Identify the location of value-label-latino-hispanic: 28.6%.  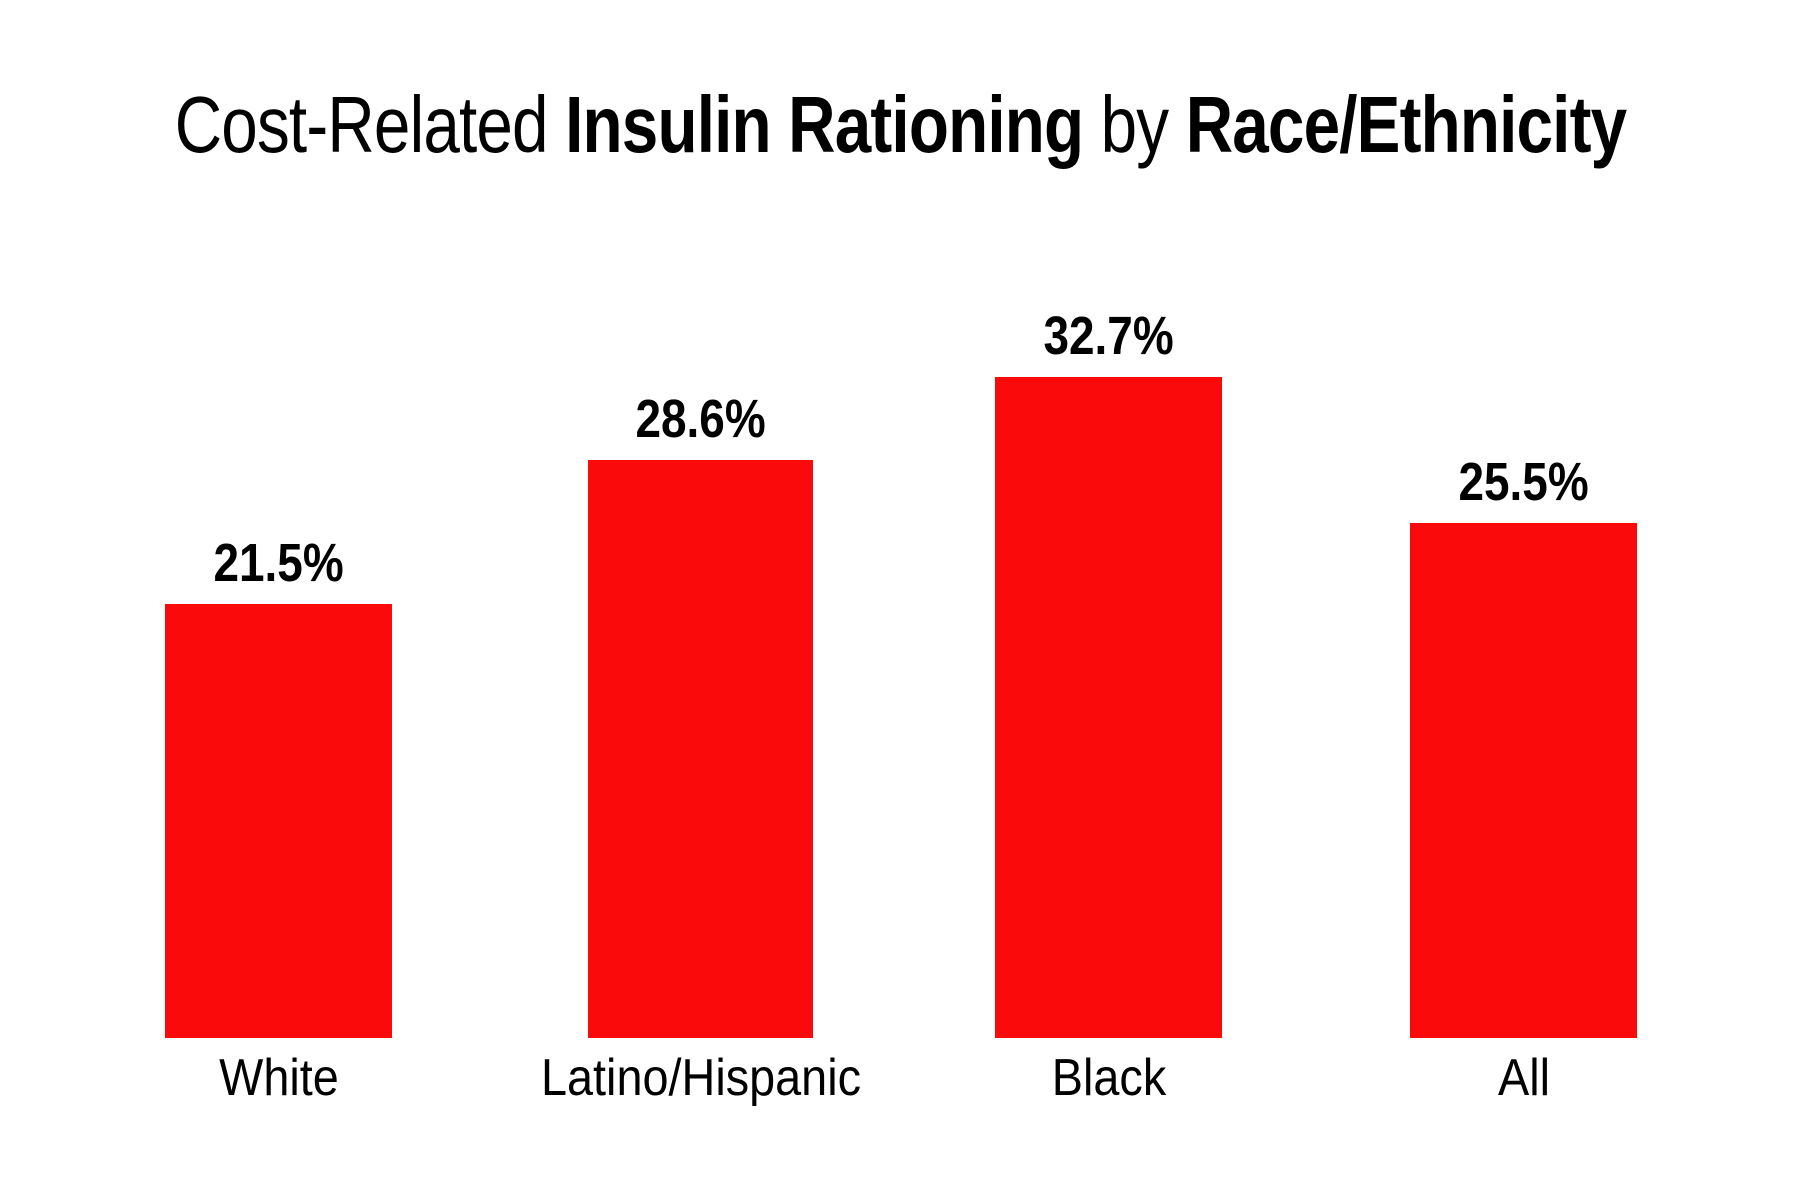
(700, 418).